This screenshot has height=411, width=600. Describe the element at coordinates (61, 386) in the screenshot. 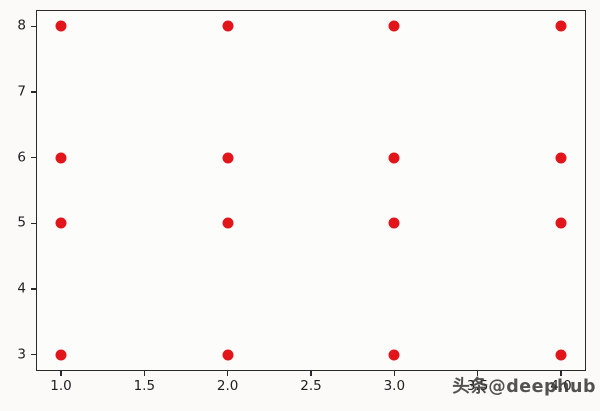

I see `x-tick-label: 1.0` at that location.